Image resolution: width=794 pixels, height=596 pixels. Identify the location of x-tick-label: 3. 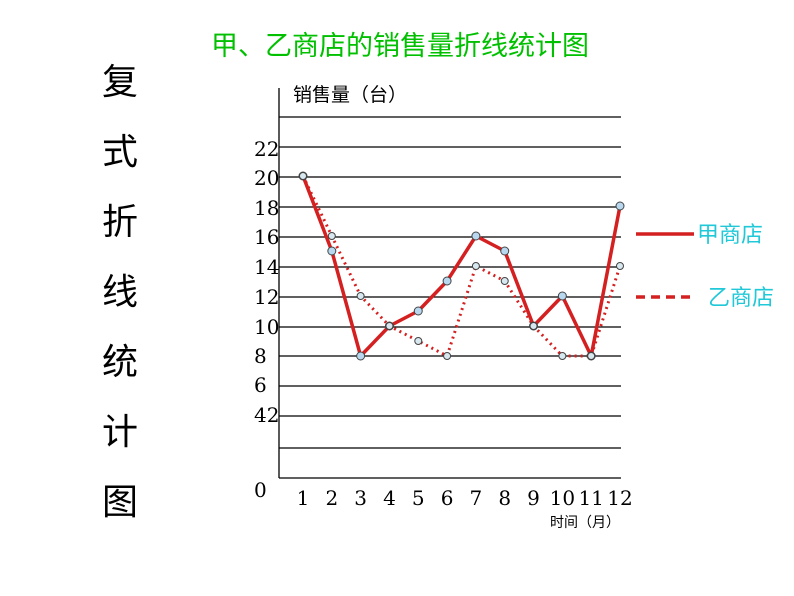
(360, 498).